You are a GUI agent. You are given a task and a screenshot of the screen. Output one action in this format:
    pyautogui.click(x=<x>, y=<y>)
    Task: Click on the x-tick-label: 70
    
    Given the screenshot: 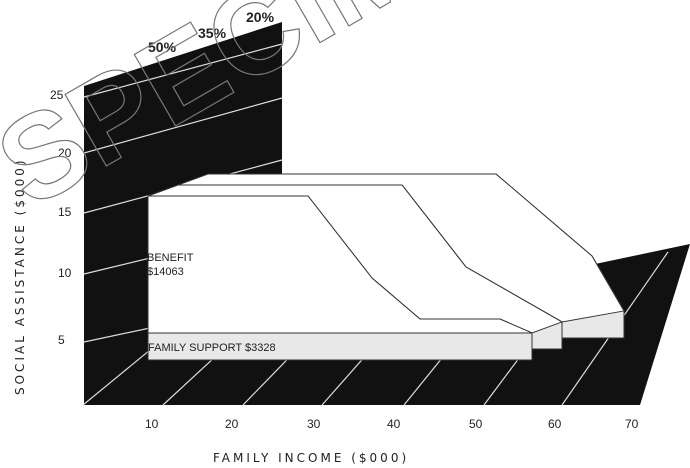 What is the action you would take?
    pyautogui.click(x=632, y=424)
    